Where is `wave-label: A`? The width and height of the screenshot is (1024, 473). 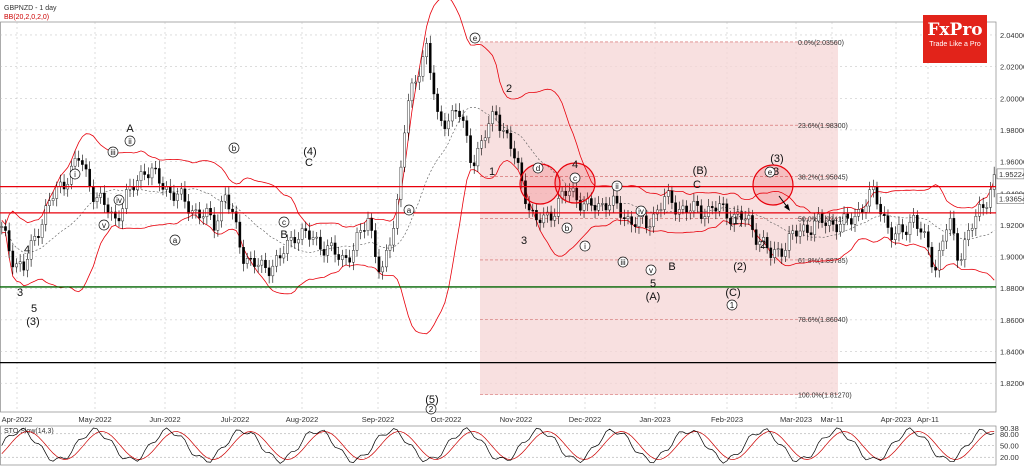 wave-label: A is located at coordinates (130, 129).